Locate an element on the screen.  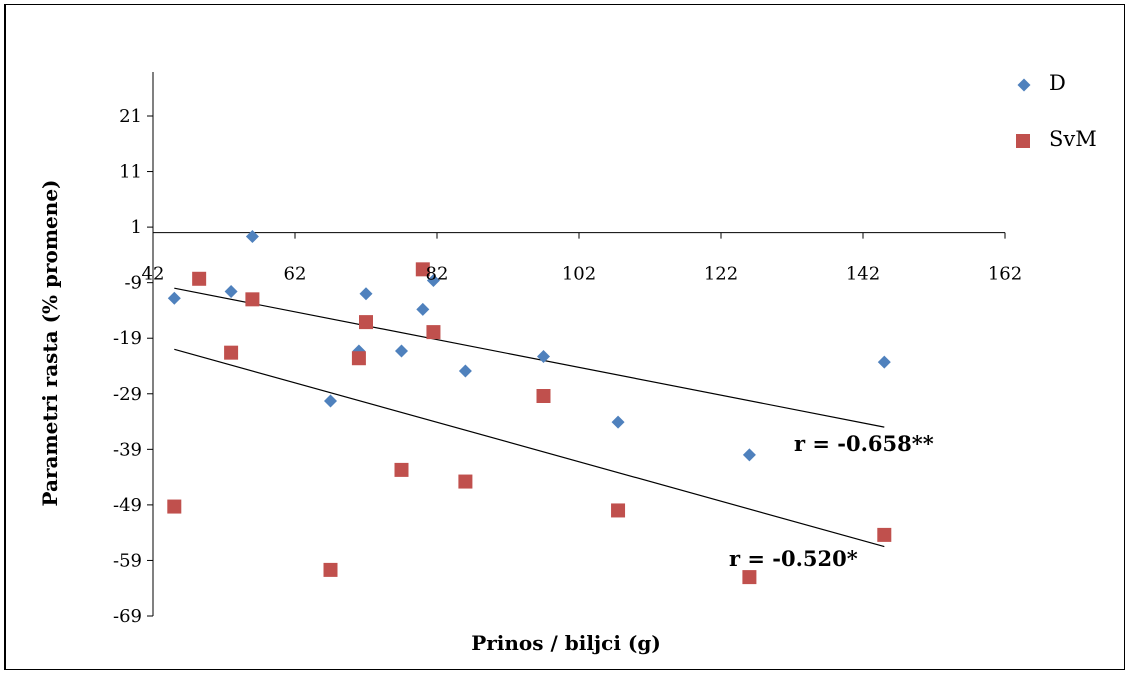
y-tick-label: 21 is located at coordinates (130, 116).